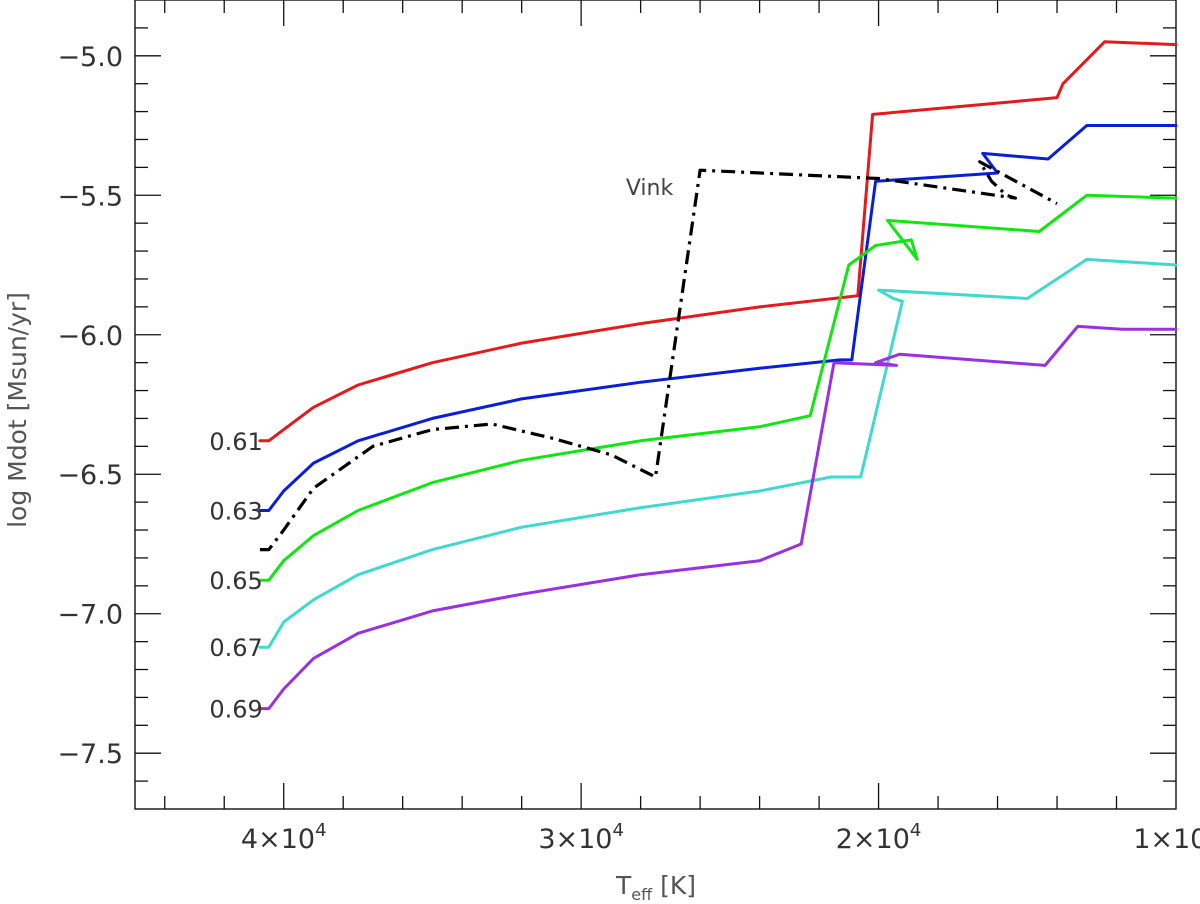 The image size is (1200, 904). I want to click on x-tick-label: 3×104, so click(581, 837).